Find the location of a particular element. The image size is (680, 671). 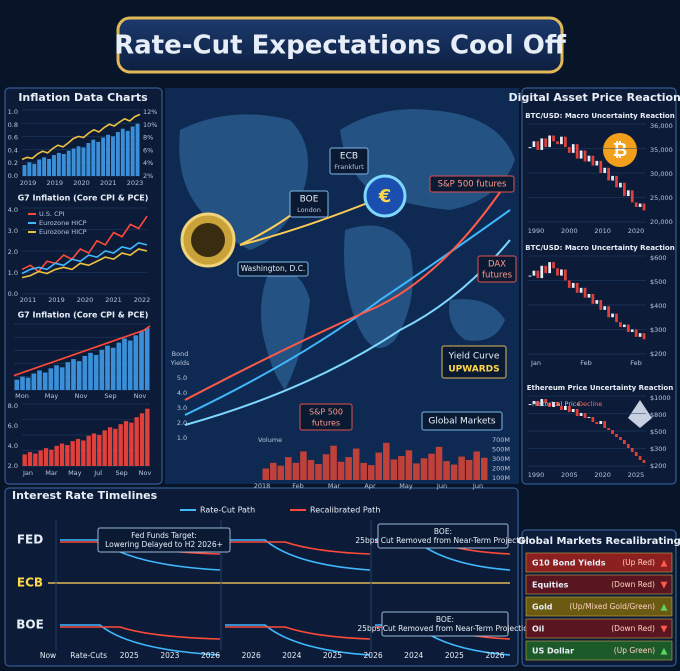

label: 2000 is located at coordinates (569, 231).